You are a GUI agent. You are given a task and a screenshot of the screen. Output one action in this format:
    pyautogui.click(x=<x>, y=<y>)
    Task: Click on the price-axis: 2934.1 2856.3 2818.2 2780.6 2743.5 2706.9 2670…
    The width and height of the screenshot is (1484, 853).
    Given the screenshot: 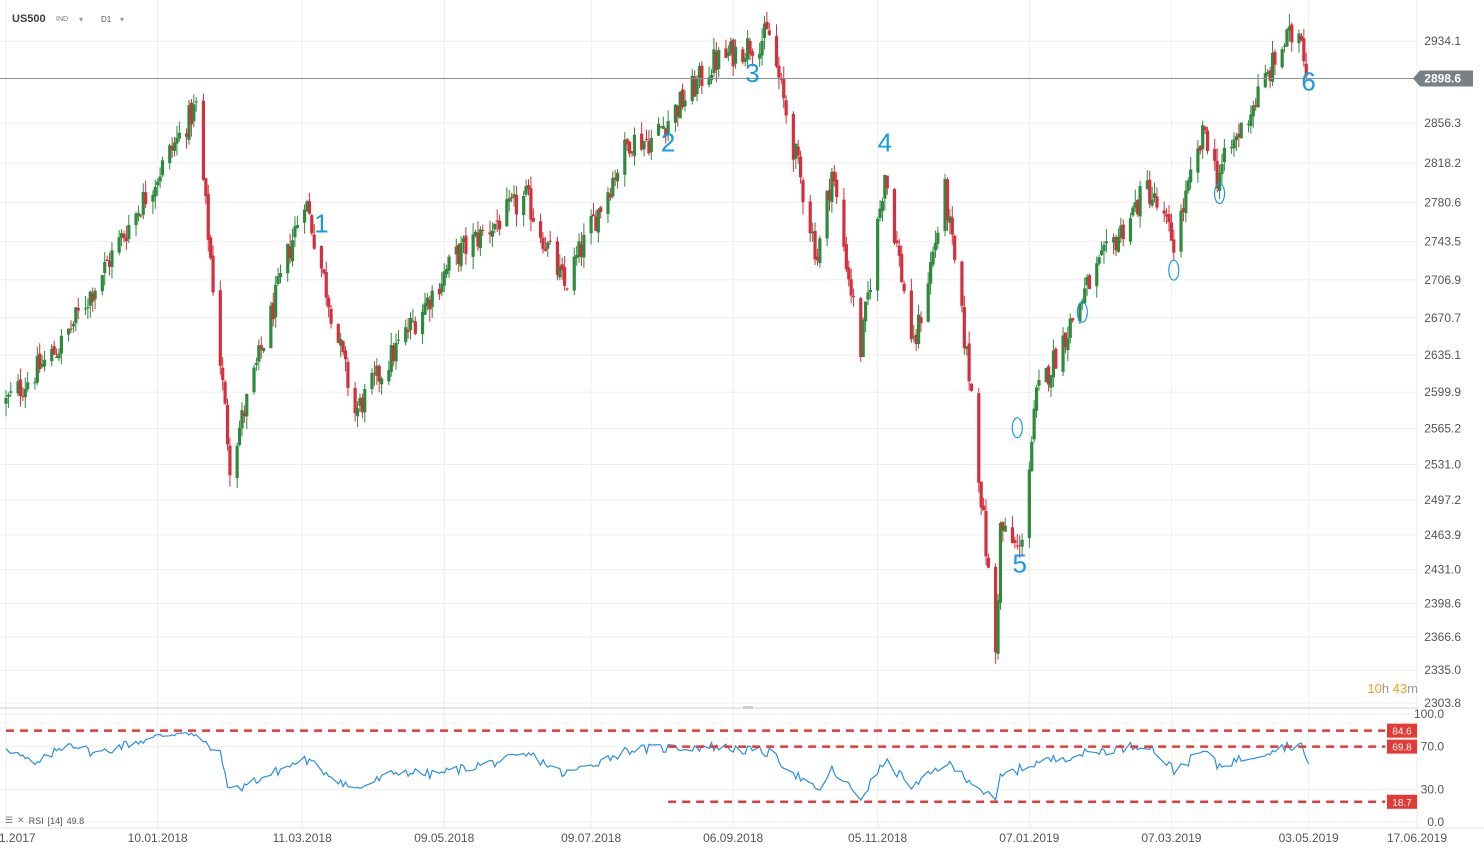 What is the action you would take?
    pyautogui.click(x=1443, y=431)
    